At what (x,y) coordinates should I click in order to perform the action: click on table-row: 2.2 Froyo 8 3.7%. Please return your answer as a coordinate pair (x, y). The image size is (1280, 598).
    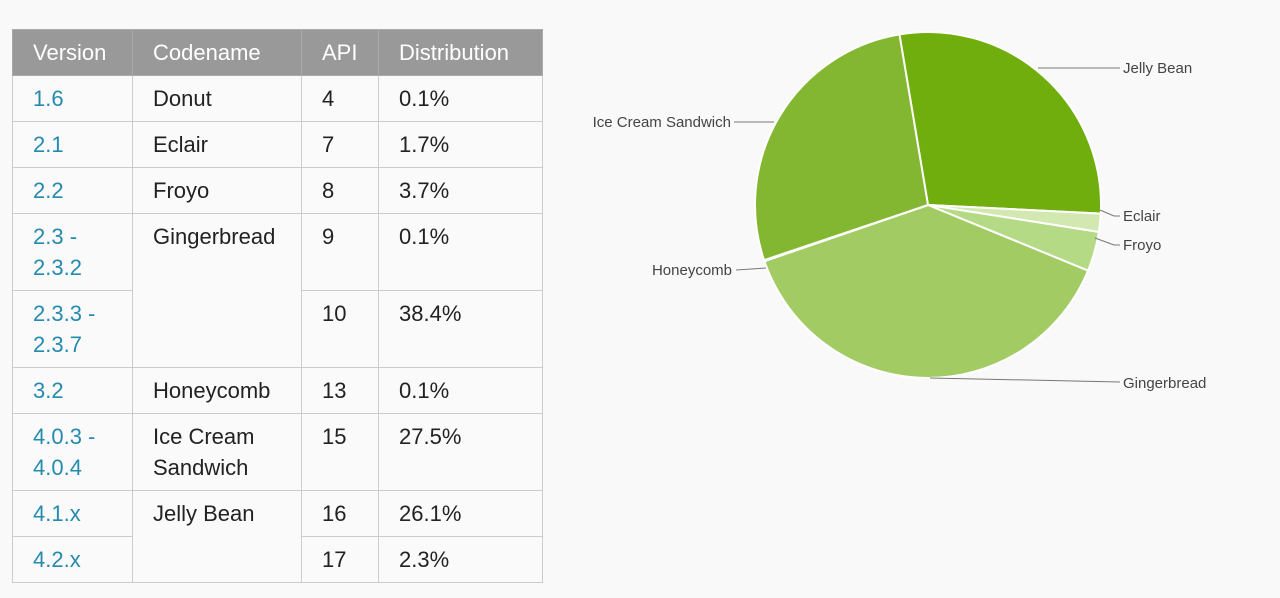
    Looking at the image, I should click on (277, 190).